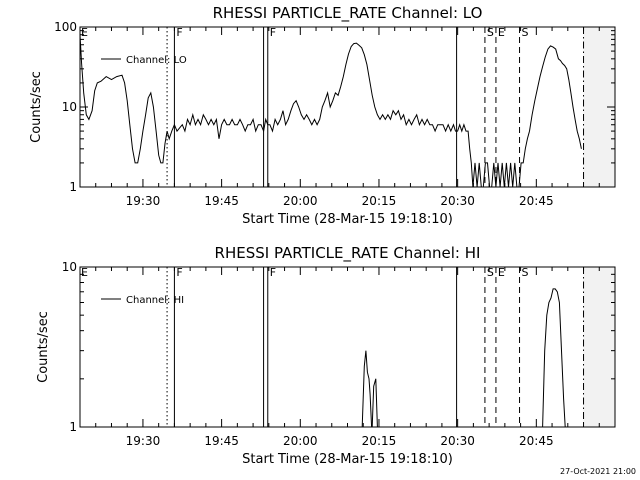  I want to click on legend-label: Channel: LO, so click(156, 60).